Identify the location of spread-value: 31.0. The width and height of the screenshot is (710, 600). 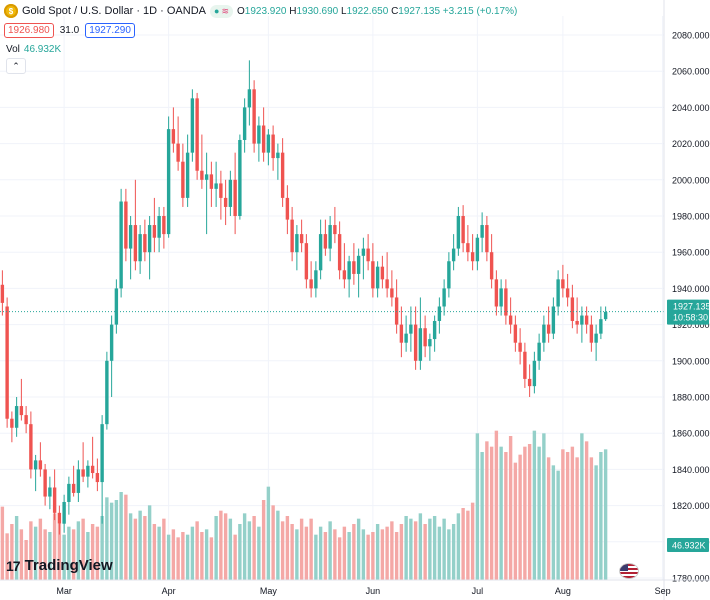
(69, 30).